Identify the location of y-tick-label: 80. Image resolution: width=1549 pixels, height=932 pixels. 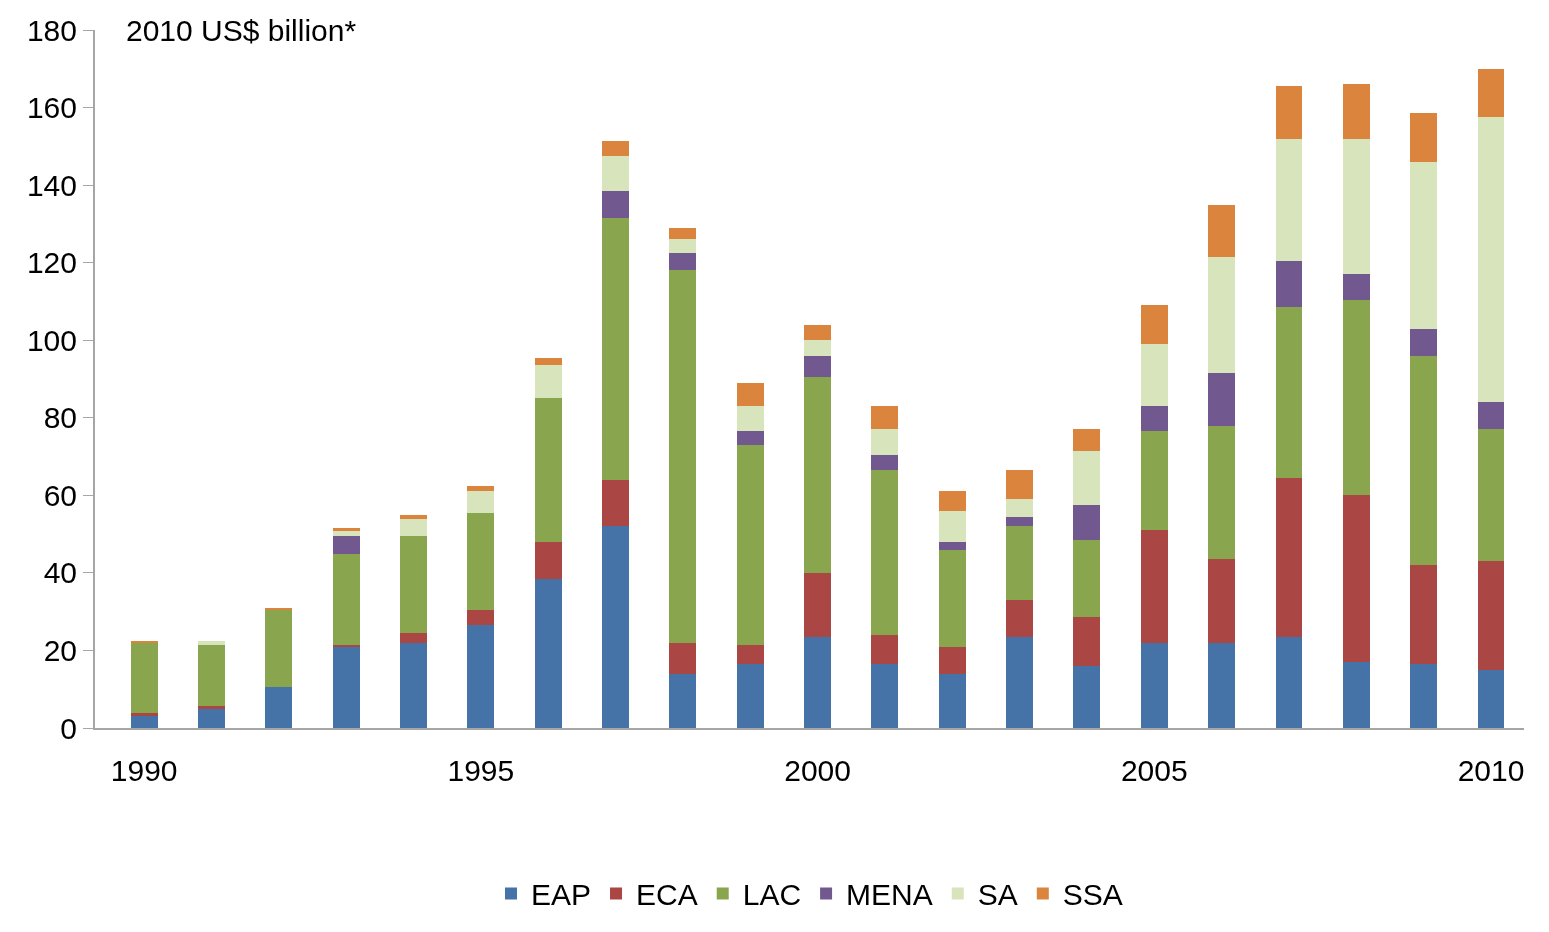
(60, 418).